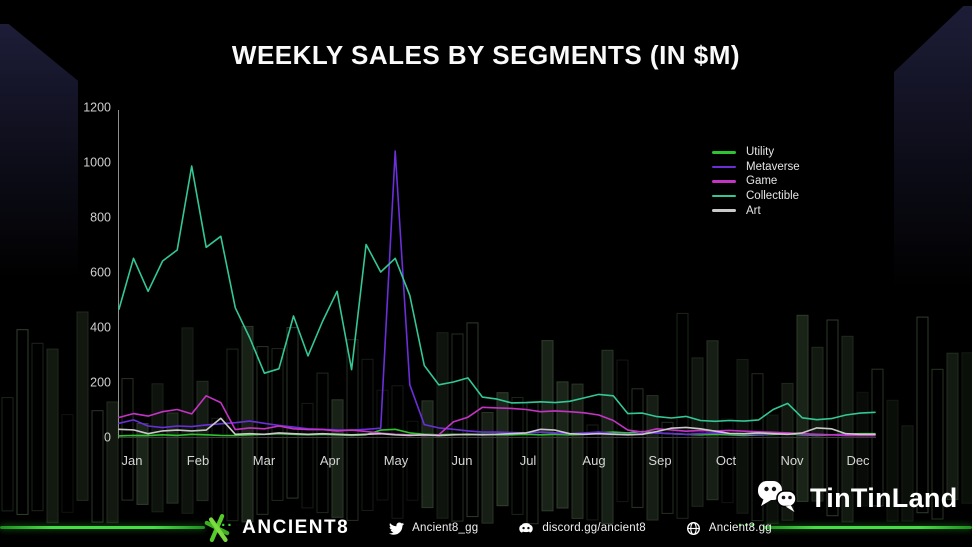 This screenshot has width=972, height=547. What do you see at coordinates (884, 497) in the screenshot?
I see `watermark-label: TinTinLand` at bounding box center [884, 497].